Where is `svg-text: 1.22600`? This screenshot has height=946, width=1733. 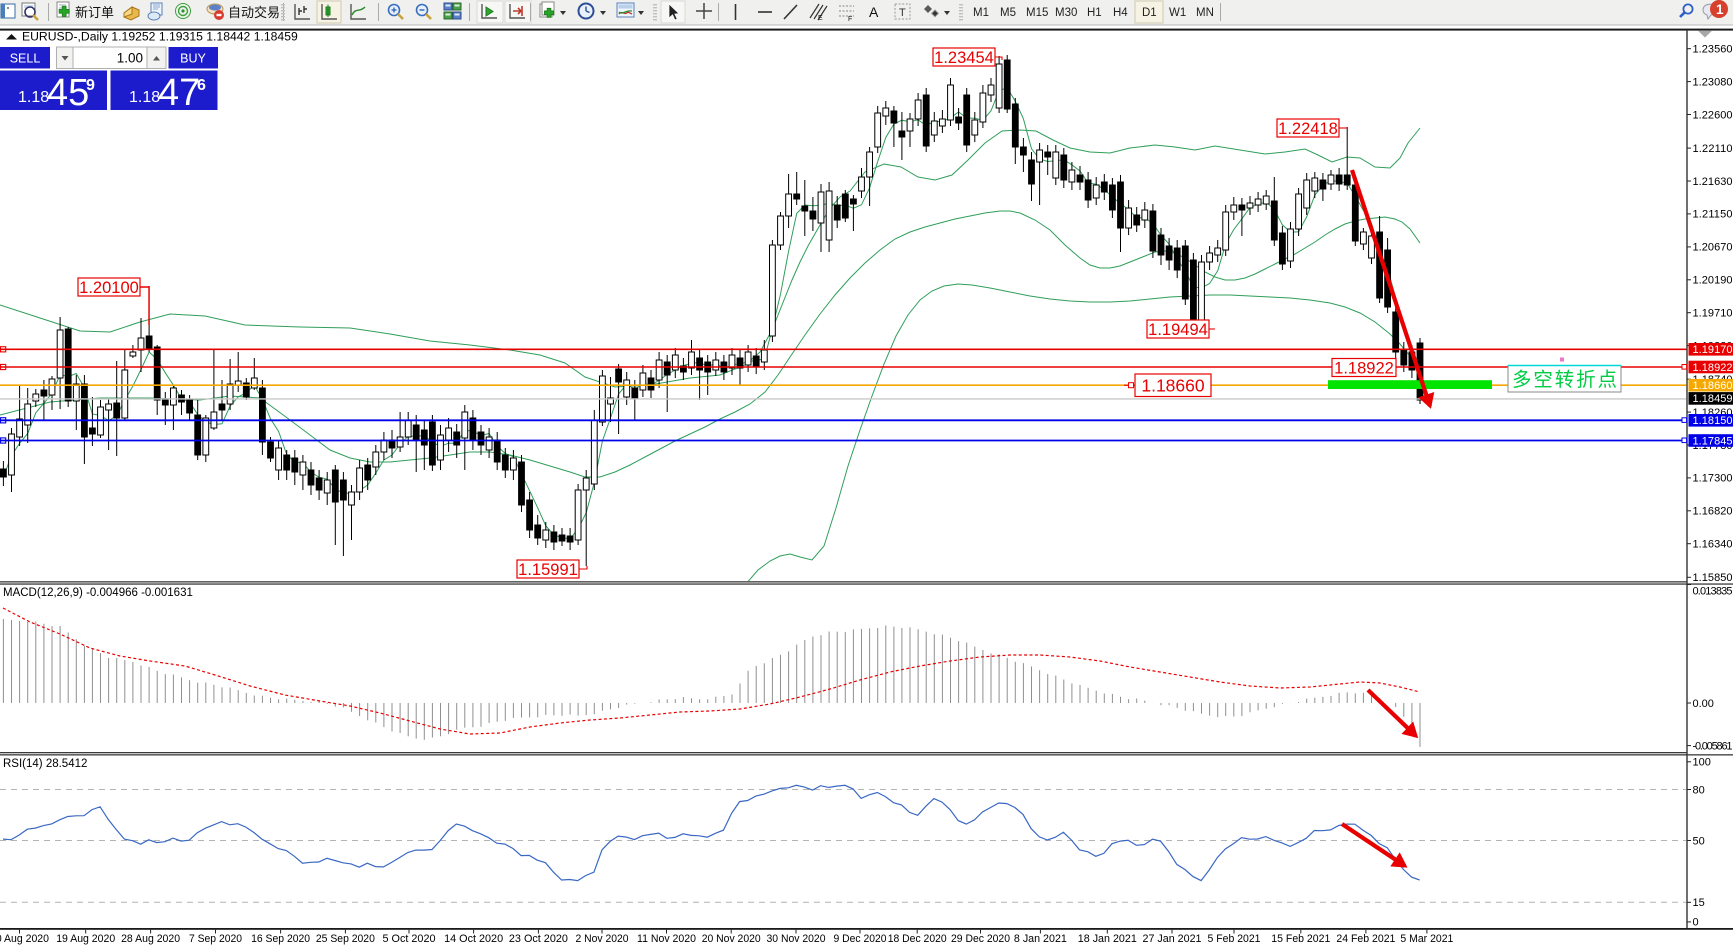
svg-text: 1.22600 is located at coordinates (1713, 115).